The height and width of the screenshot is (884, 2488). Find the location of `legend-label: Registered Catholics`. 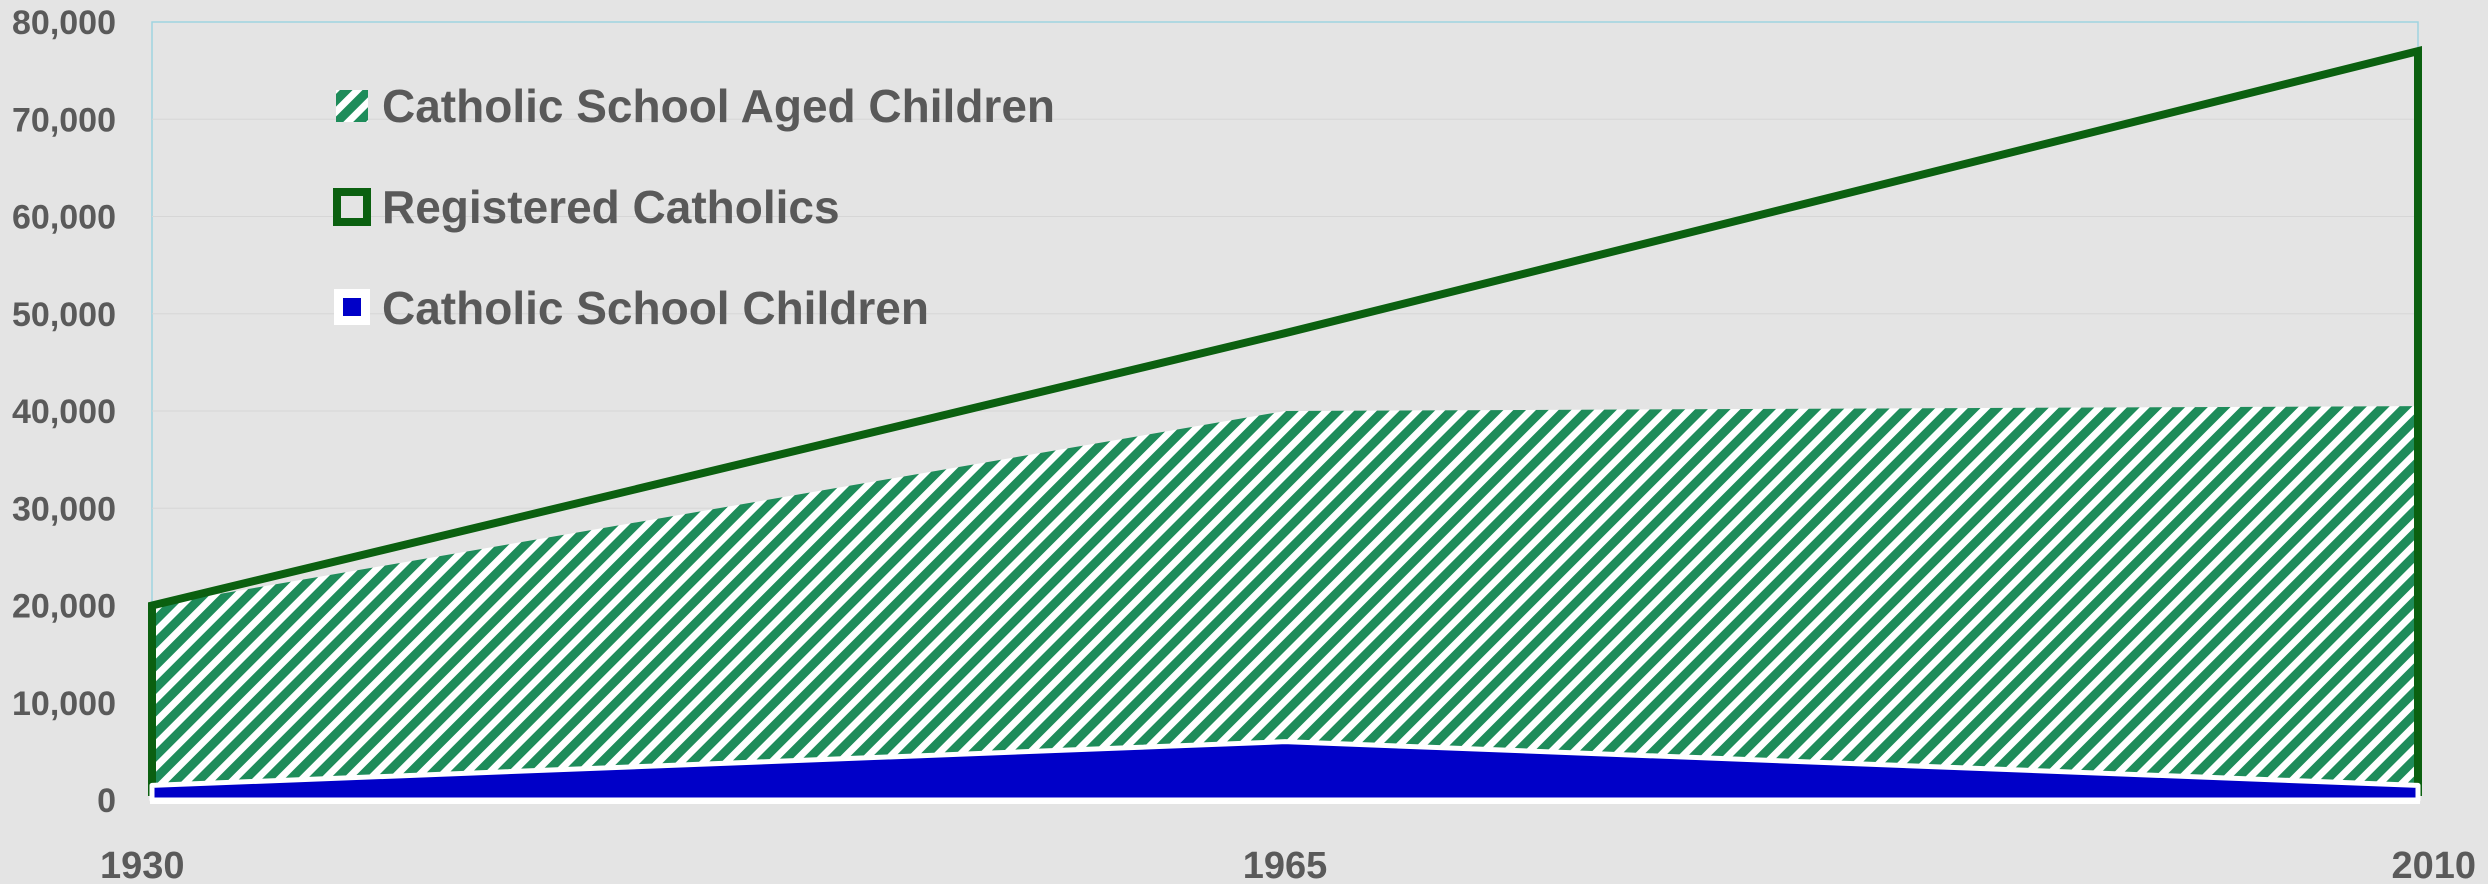

legend-label: Registered Catholics is located at coordinates (611, 207).